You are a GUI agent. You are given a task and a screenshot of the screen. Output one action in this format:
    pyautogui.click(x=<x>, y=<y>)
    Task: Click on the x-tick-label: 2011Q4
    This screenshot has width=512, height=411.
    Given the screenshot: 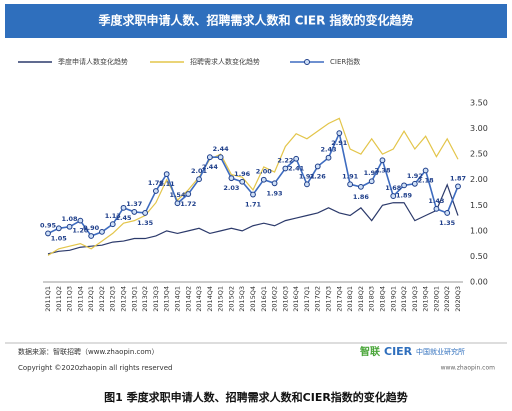 What is the action you would take?
    pyautogui.click(x=80, y=299)
    